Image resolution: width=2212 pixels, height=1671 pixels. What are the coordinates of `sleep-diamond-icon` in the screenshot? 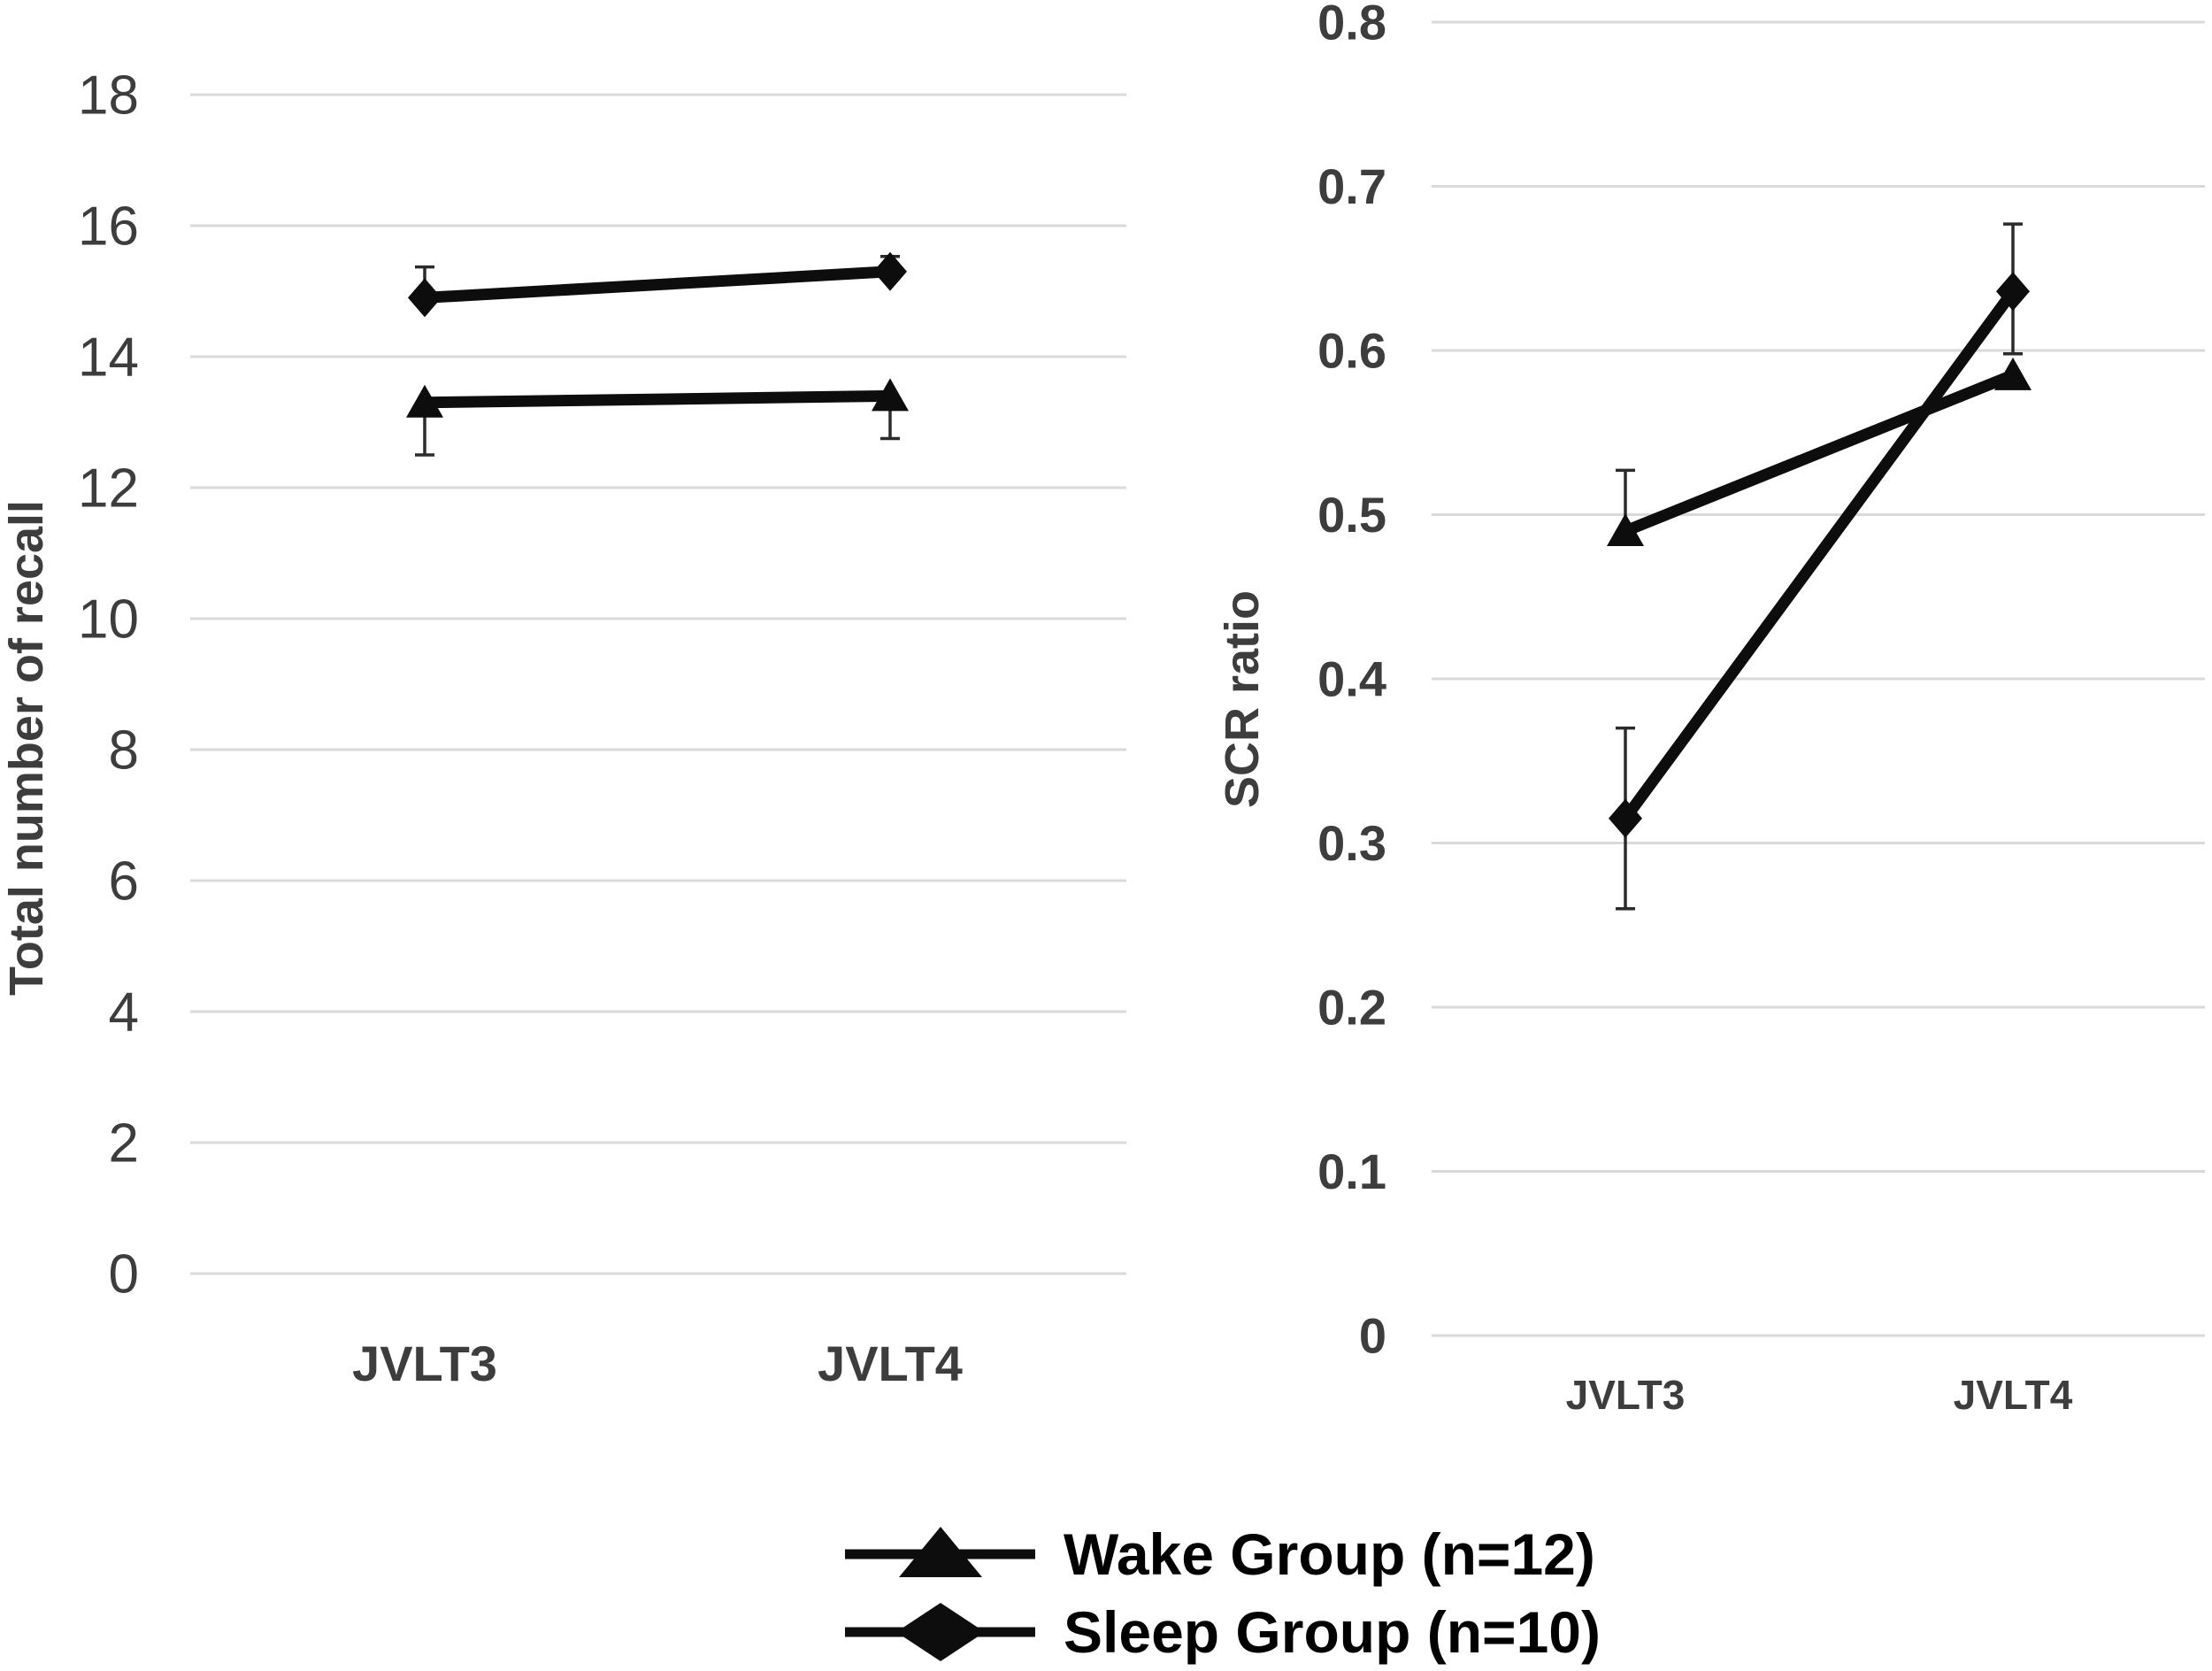 It's located at (941, 1632).